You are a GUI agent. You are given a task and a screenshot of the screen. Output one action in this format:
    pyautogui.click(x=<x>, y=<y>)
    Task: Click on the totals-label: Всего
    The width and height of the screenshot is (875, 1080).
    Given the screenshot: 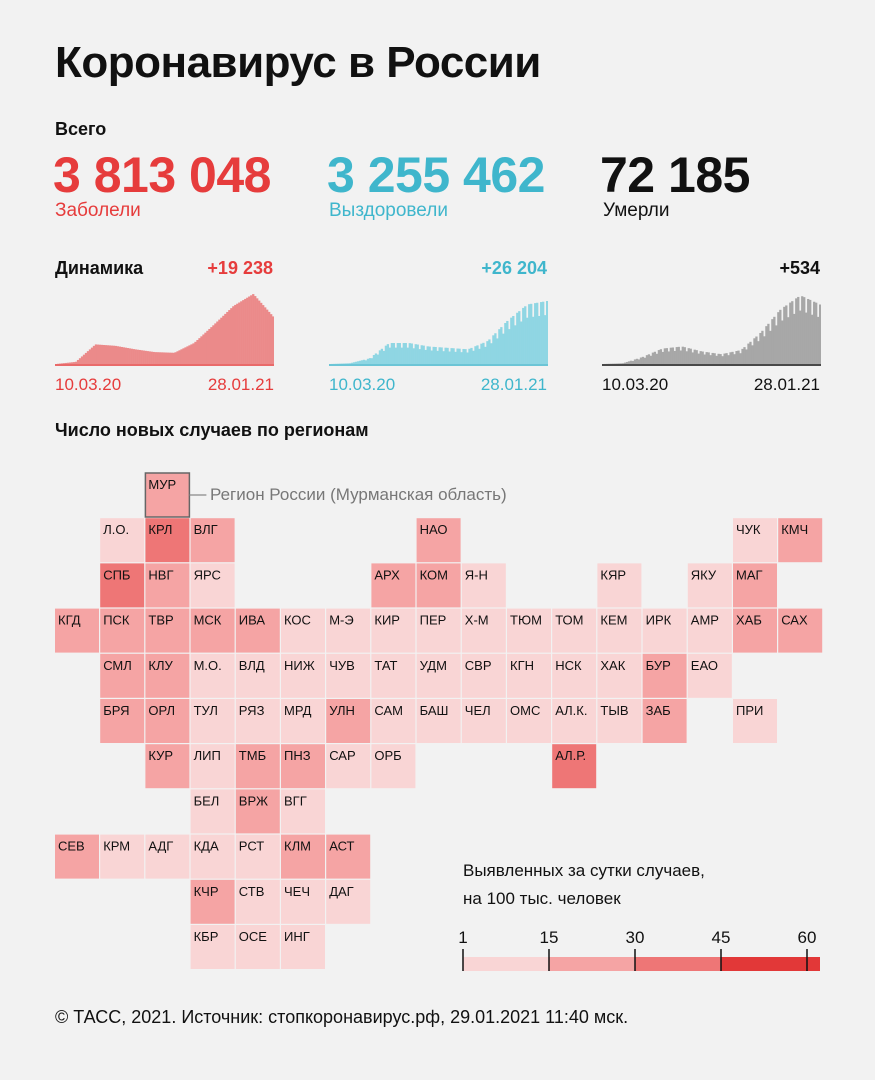 What is the action you would take?
    pyautogui.click(x=81, y=129)
    